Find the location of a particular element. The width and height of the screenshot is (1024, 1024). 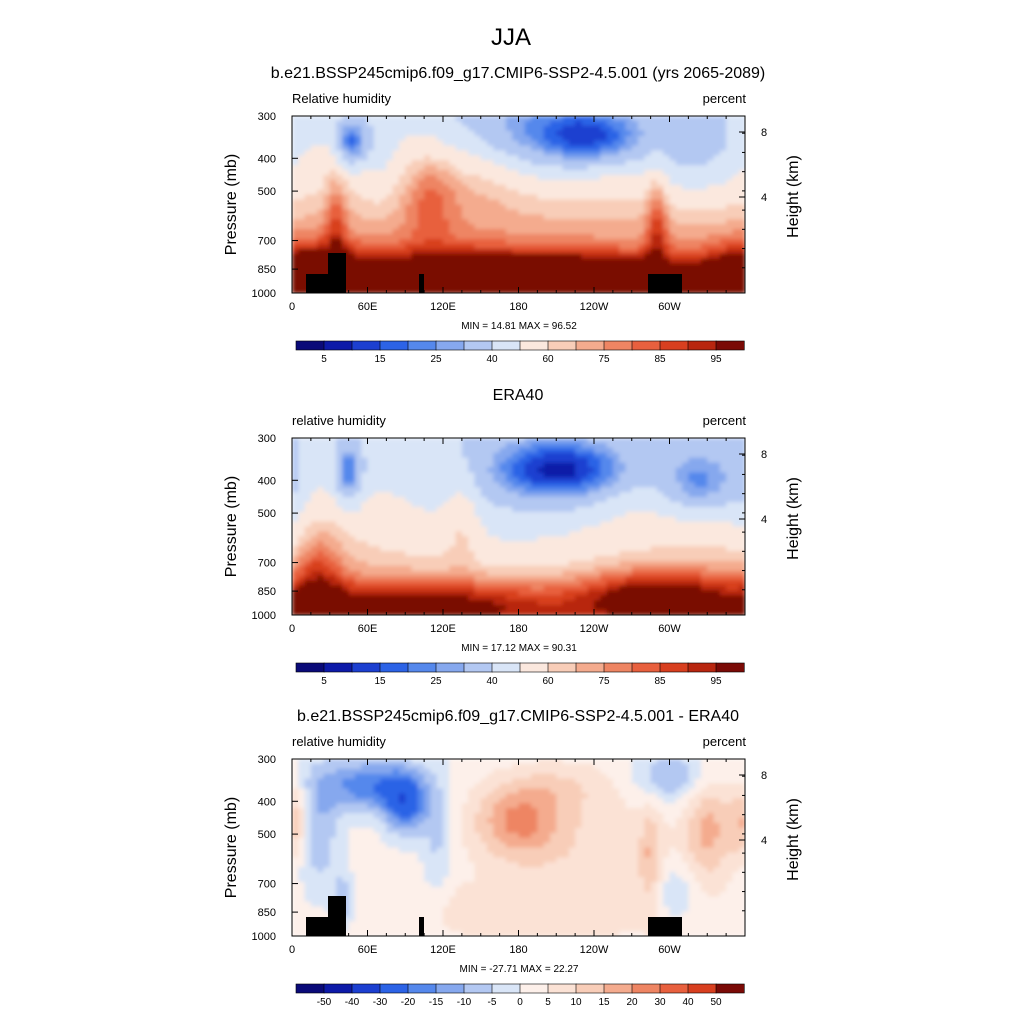

min-max-stats: MIN = -27.71 MAX = 22.27 is located at coordinates (519, 969).